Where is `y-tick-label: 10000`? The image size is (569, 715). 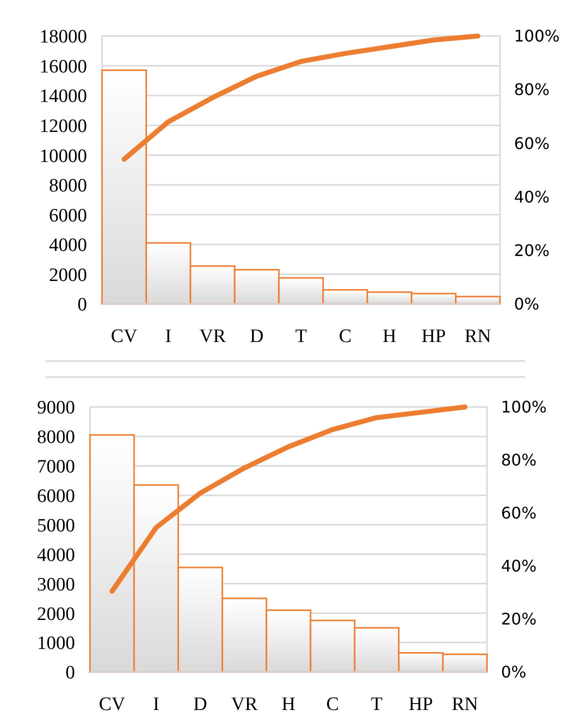
y-tick-label: 10000 is located at coordinates (63, 156).